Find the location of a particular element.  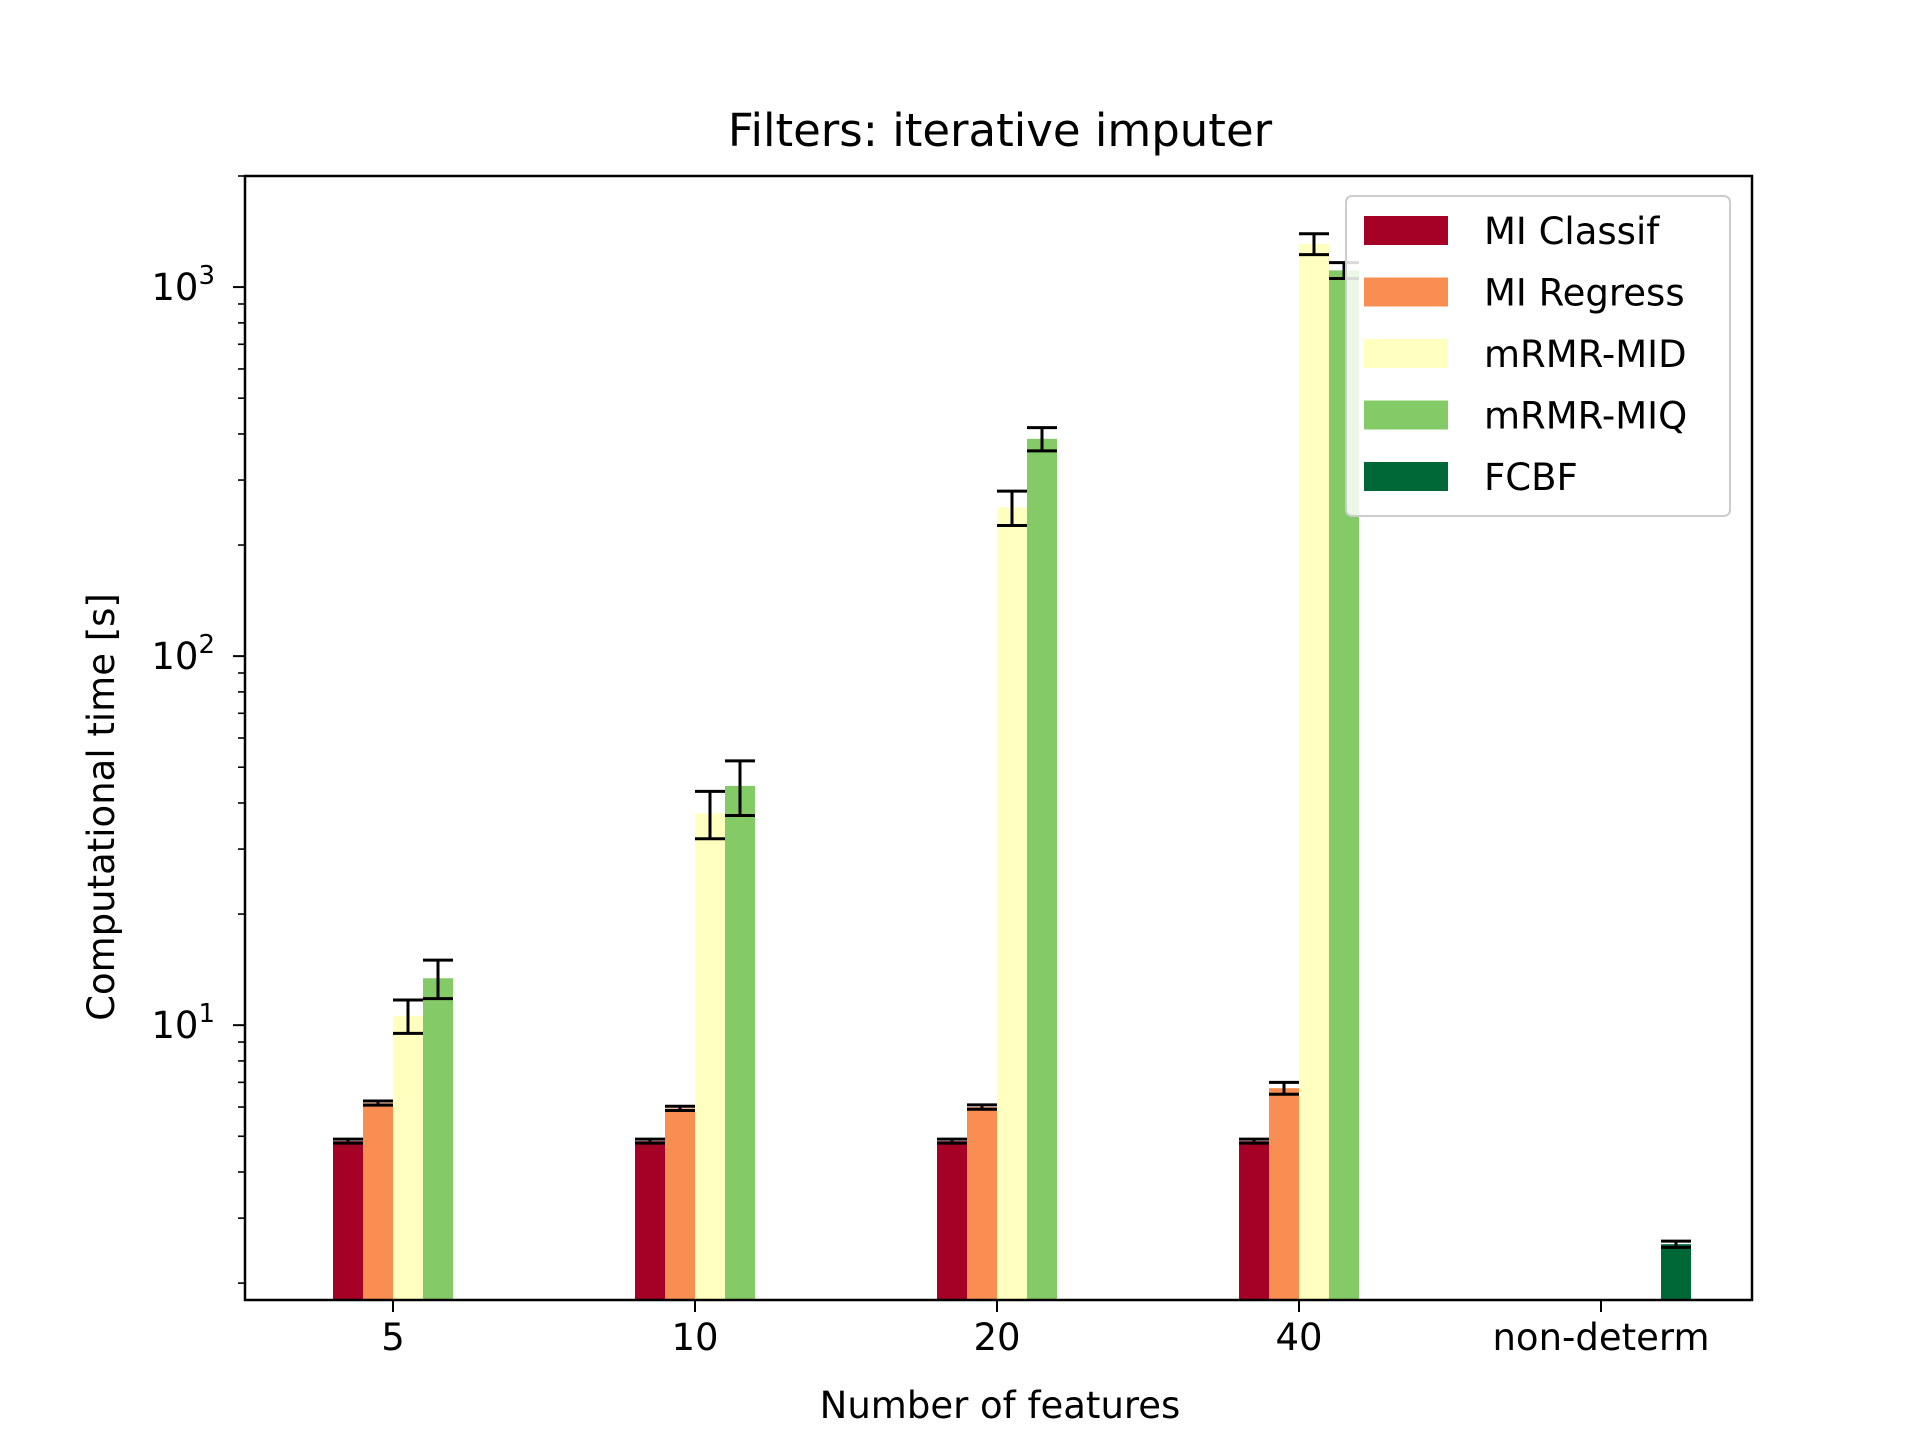

y-tick-label: 10³ is located at coordinates (183, 285).